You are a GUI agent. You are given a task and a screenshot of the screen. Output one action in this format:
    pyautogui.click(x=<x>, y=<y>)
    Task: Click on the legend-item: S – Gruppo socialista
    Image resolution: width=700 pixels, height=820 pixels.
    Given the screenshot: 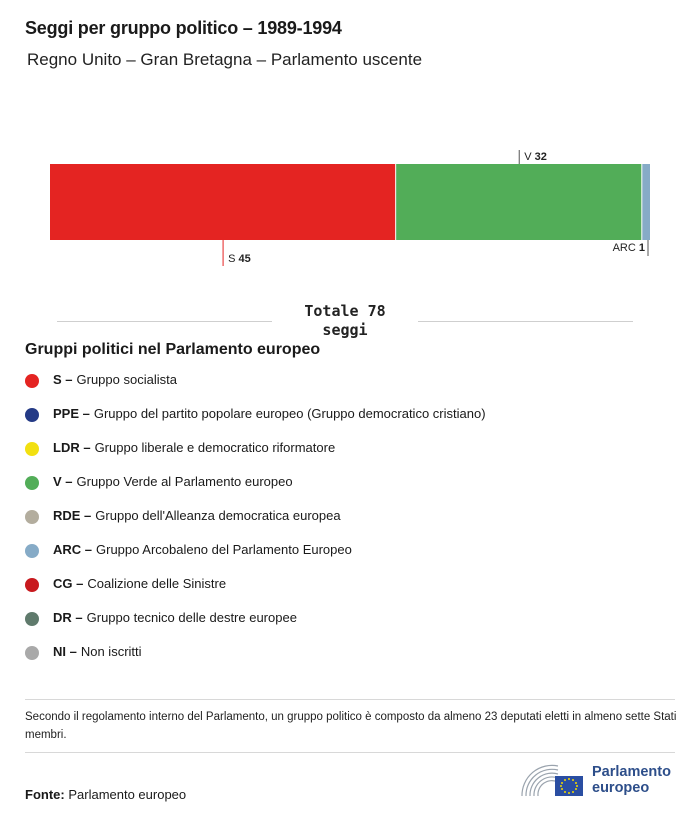 What is the action you would take?
    pyautogui.click(x=255, y=388)
    